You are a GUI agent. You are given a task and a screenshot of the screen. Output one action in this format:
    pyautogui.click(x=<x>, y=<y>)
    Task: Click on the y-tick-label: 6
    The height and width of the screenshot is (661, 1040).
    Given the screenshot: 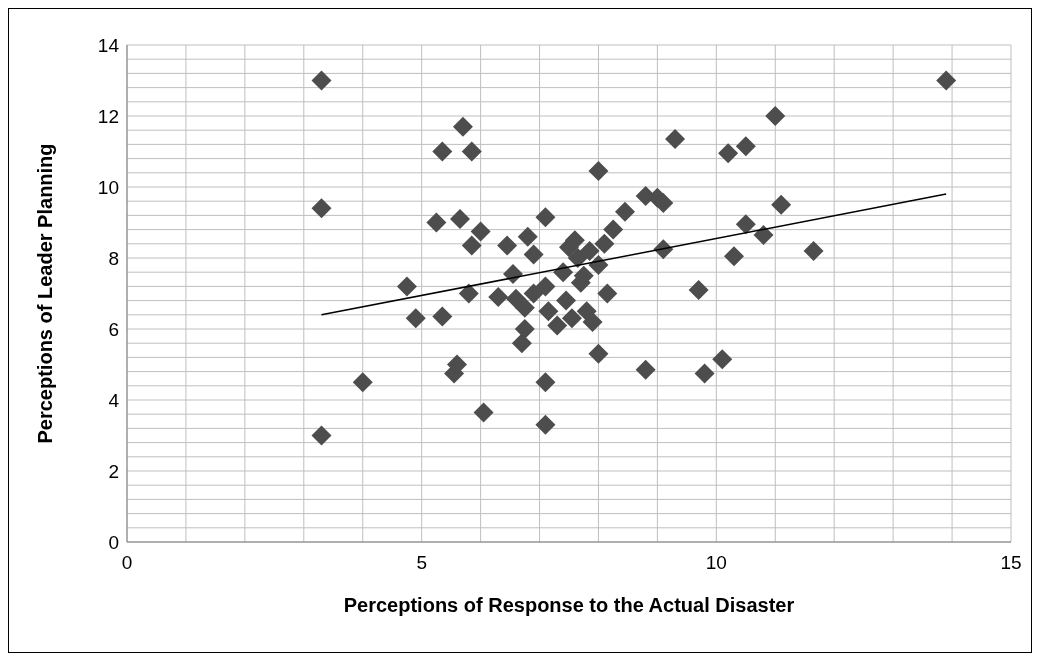 What is the action you would take?
    pyautogui.click(x=113, y=329)
    